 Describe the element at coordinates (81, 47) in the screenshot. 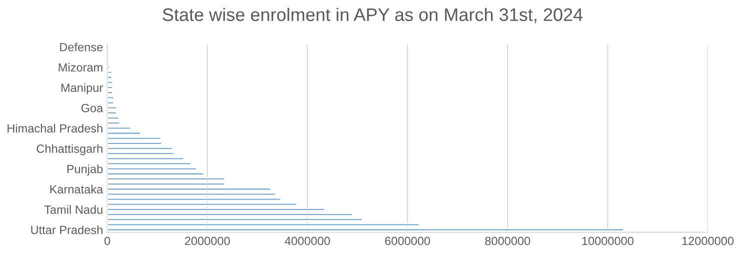

I see `y-tick-label: Defense` at that location.